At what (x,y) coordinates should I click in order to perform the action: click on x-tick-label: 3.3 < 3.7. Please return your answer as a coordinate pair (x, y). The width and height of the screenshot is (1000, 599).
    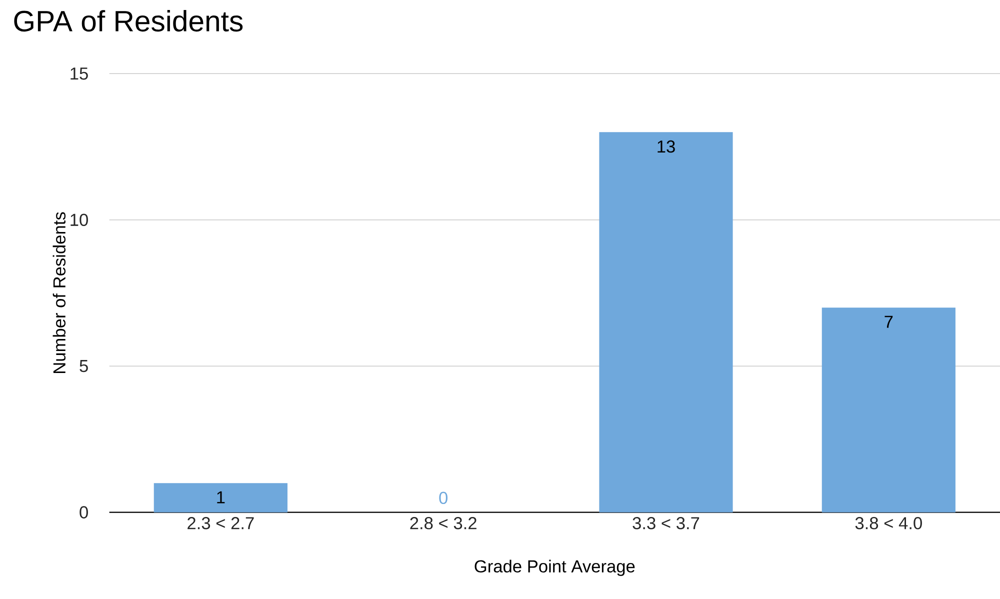
    Looking at the image, I should click on (666, 523).